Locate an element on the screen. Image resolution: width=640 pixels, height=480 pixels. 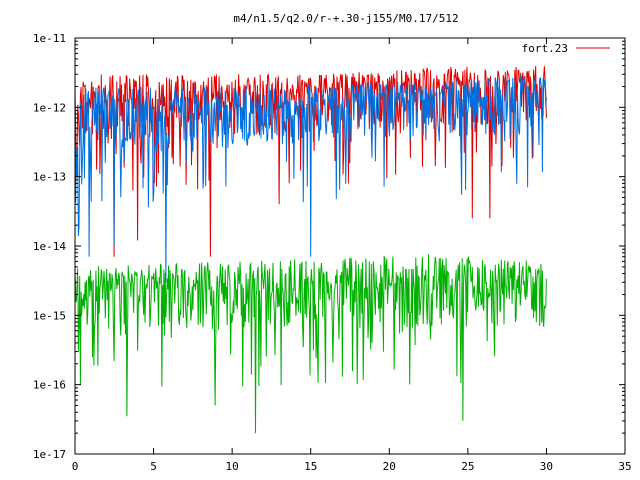
x-tick-label: 30 is located at coordinates (546, 466).